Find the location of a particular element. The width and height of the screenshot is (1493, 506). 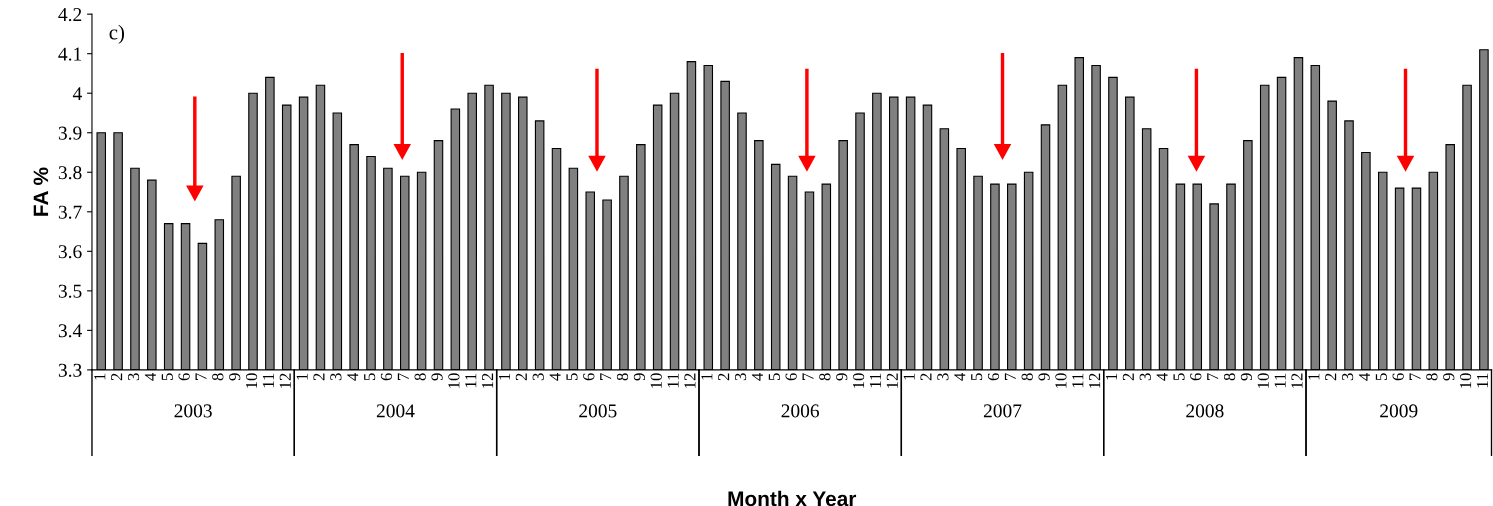

y-axis-title: FA % is located at coordinates (41, 191).